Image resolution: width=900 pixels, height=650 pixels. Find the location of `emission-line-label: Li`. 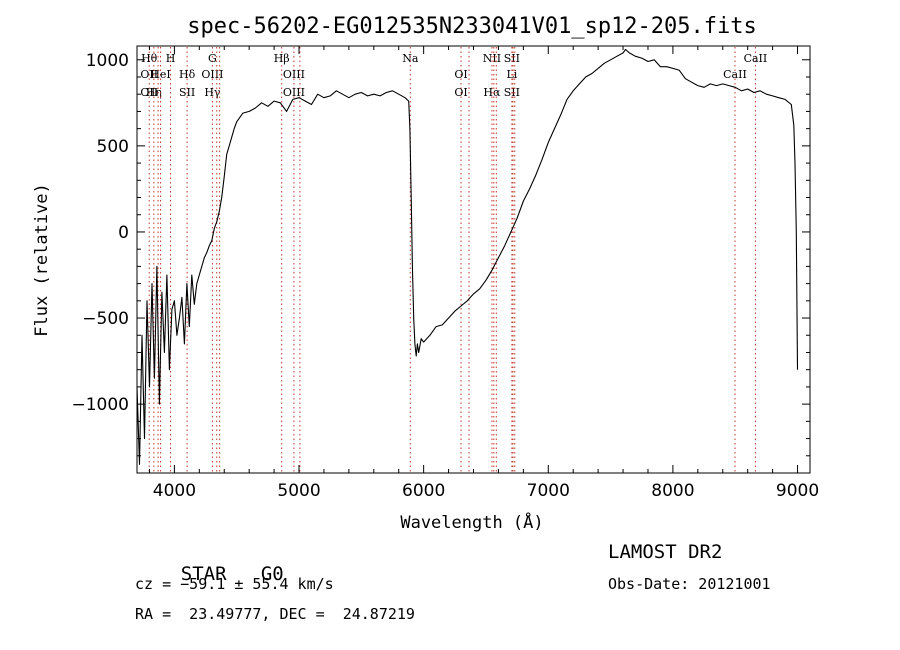

emission-line-label: Li is located at coordinates (511, 74).